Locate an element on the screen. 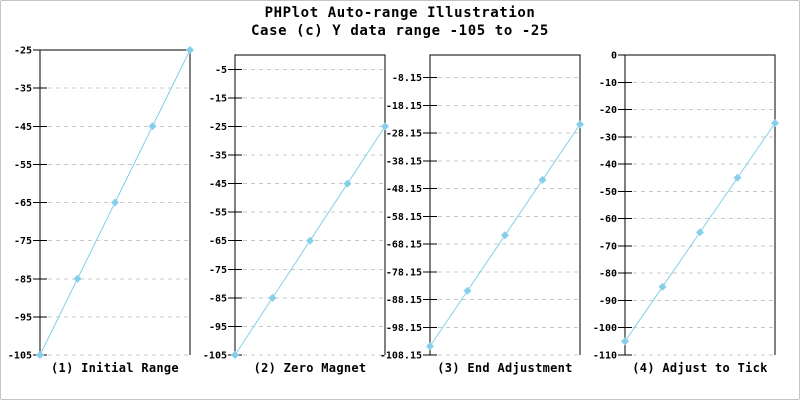 This screenshot has height=400, width=800. y-tick-label: -8.15 is located at coordinates (407, 78).